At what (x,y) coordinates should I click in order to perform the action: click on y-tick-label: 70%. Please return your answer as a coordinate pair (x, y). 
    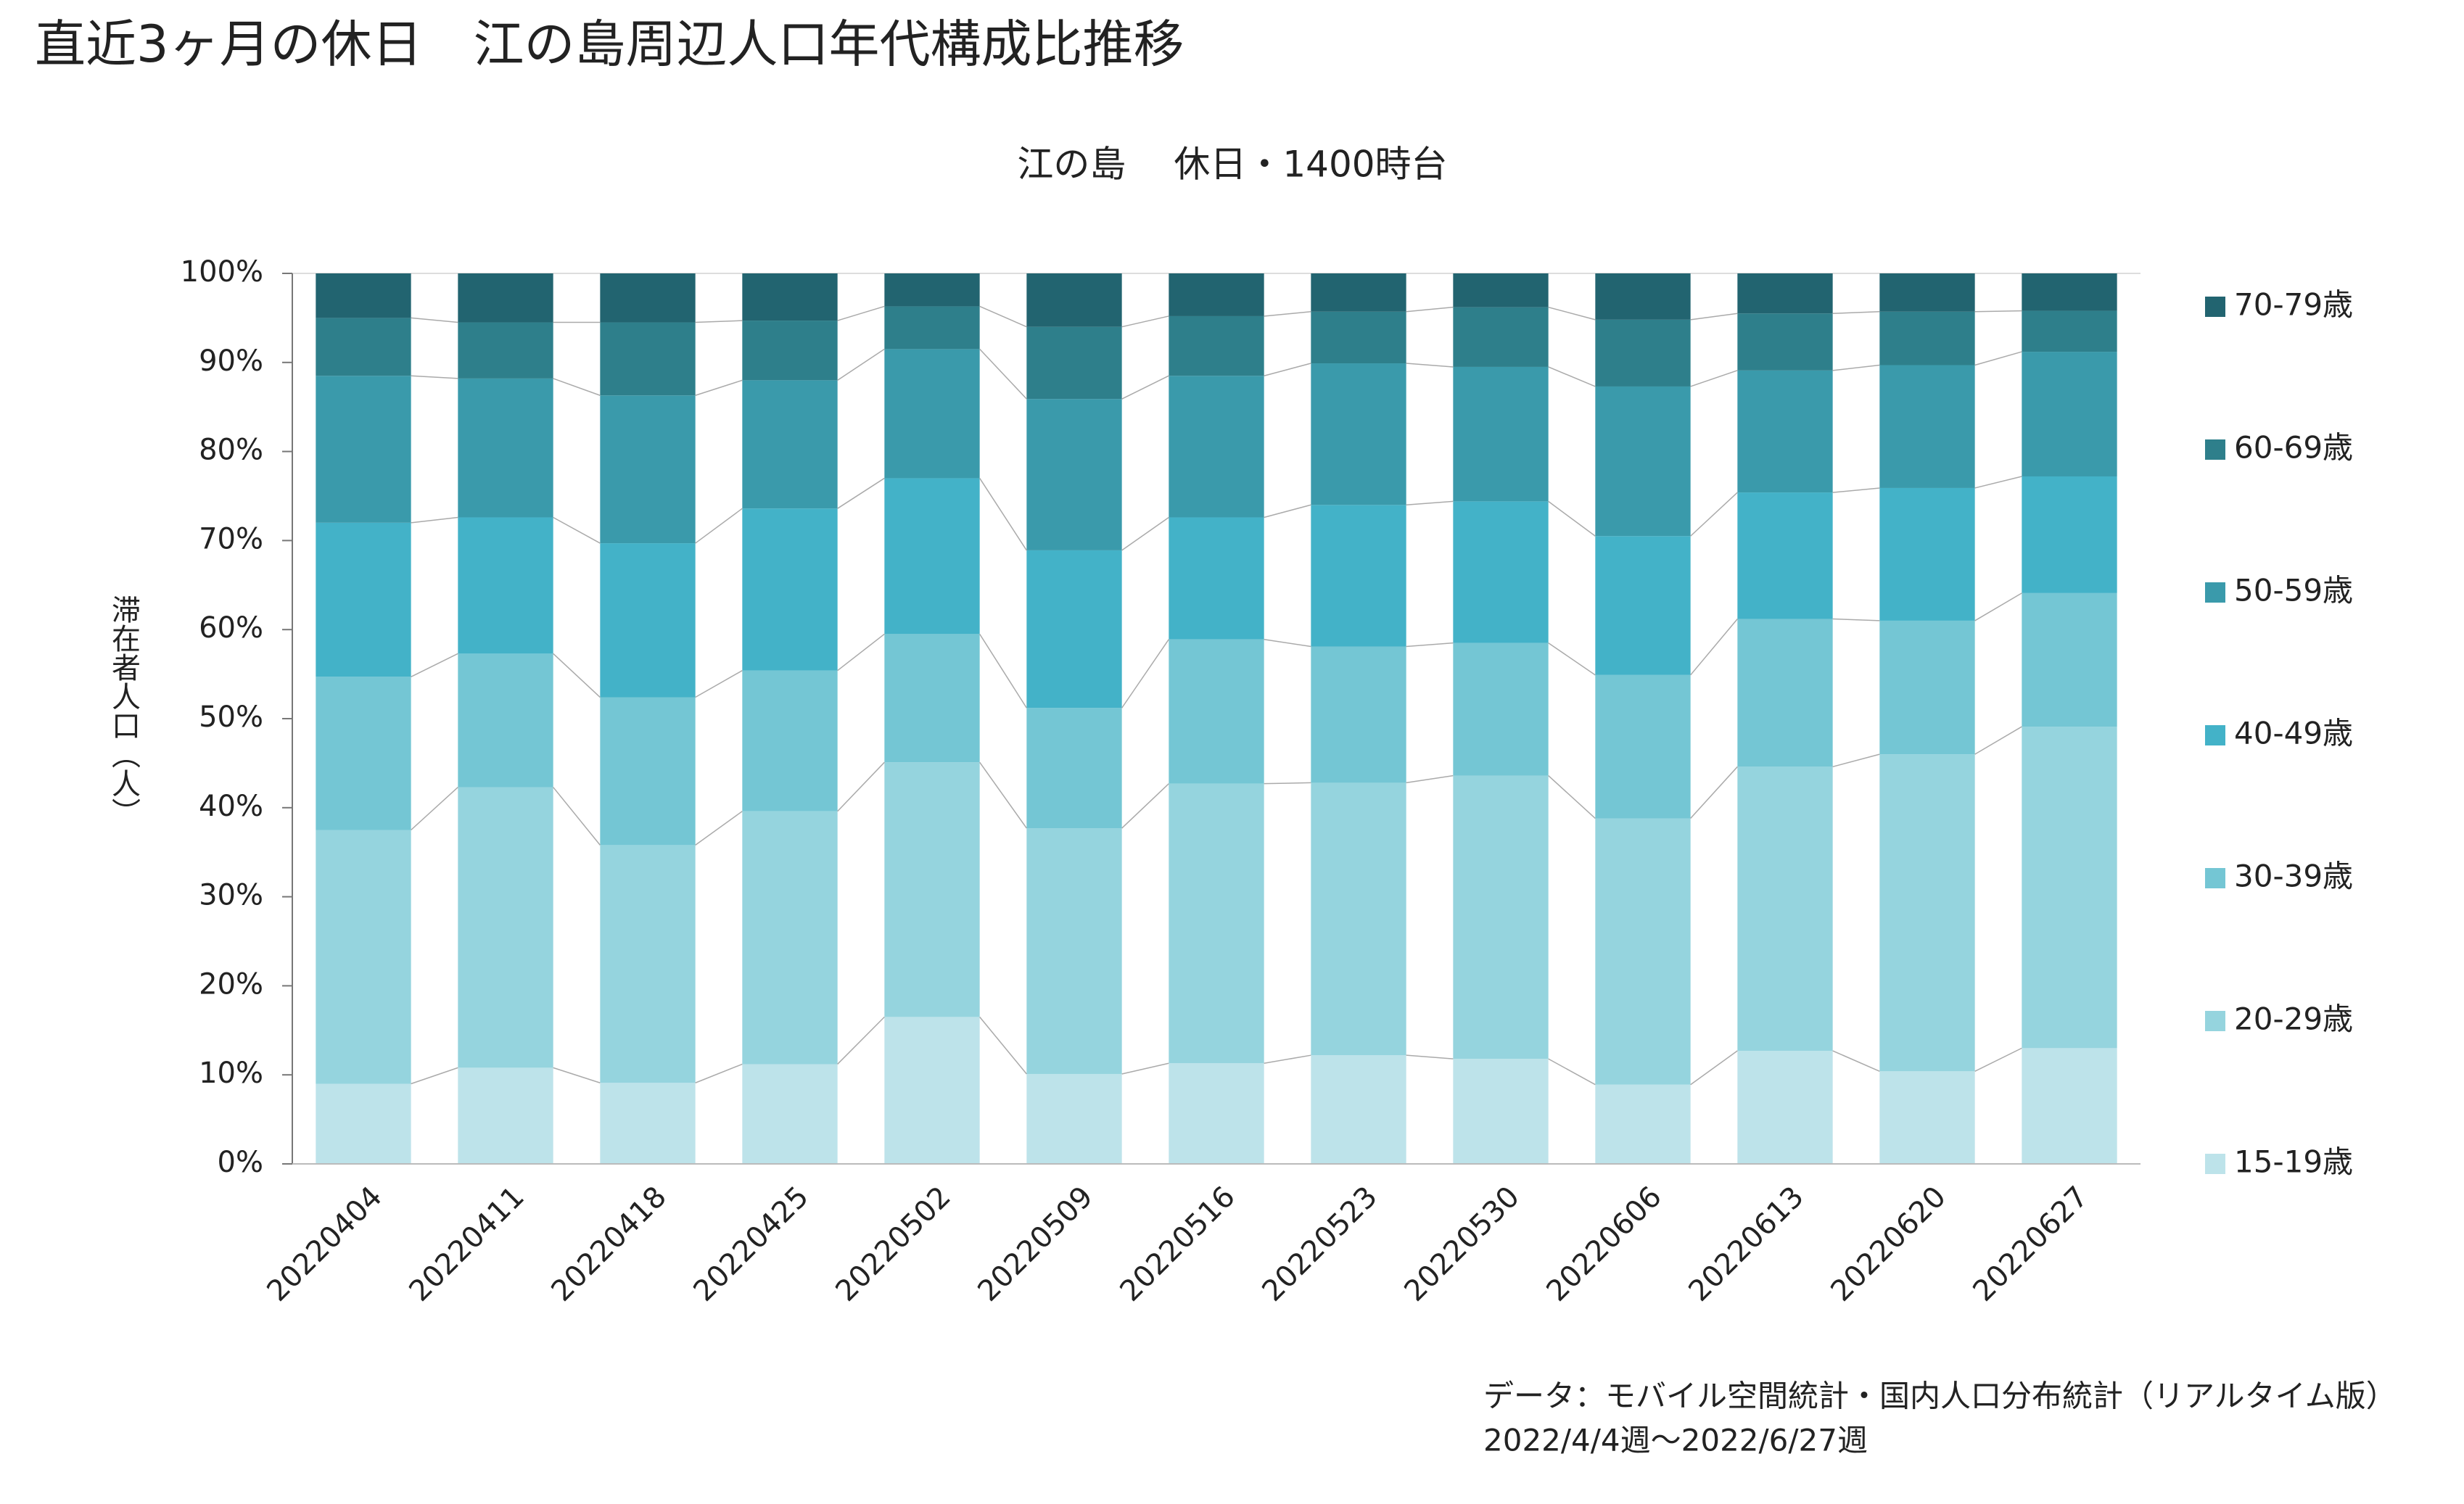
    Looking at the image, I should click on (231, 538).